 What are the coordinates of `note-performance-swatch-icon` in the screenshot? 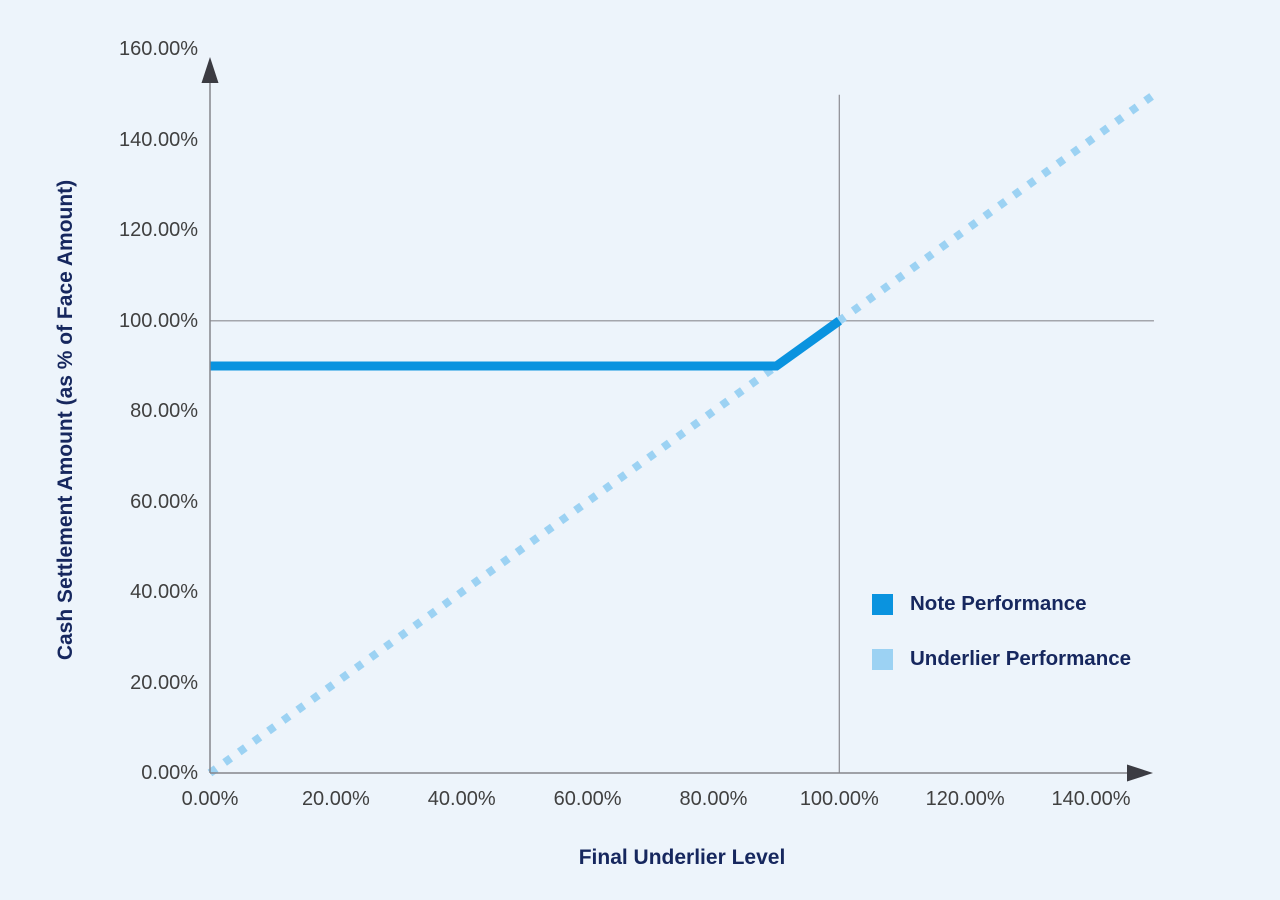 It's located at (882, 604).